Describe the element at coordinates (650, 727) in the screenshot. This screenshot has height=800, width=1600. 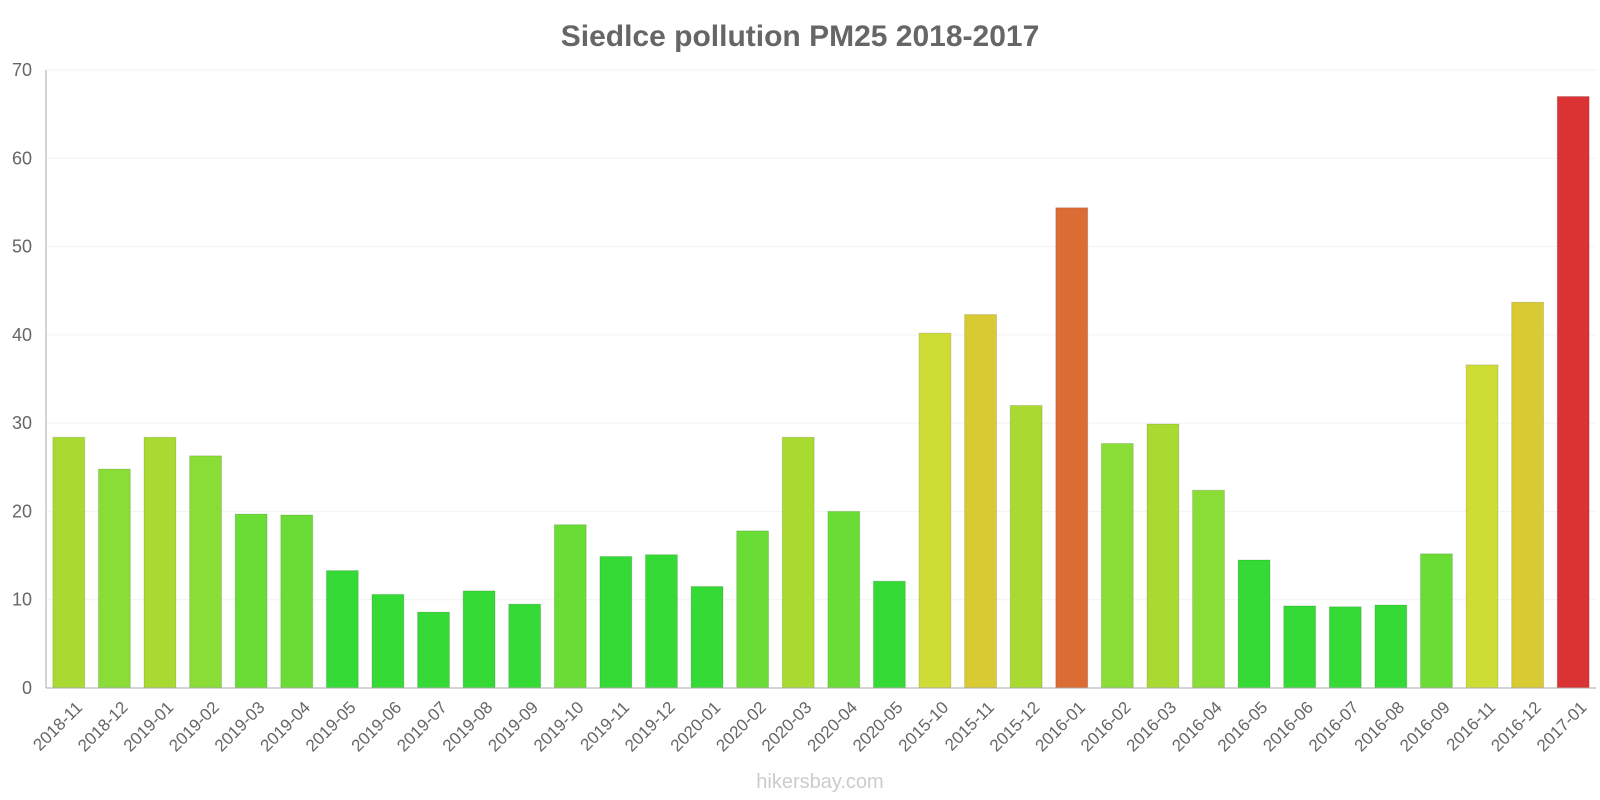
I see `x-tick-label: 2019-12` at that location.